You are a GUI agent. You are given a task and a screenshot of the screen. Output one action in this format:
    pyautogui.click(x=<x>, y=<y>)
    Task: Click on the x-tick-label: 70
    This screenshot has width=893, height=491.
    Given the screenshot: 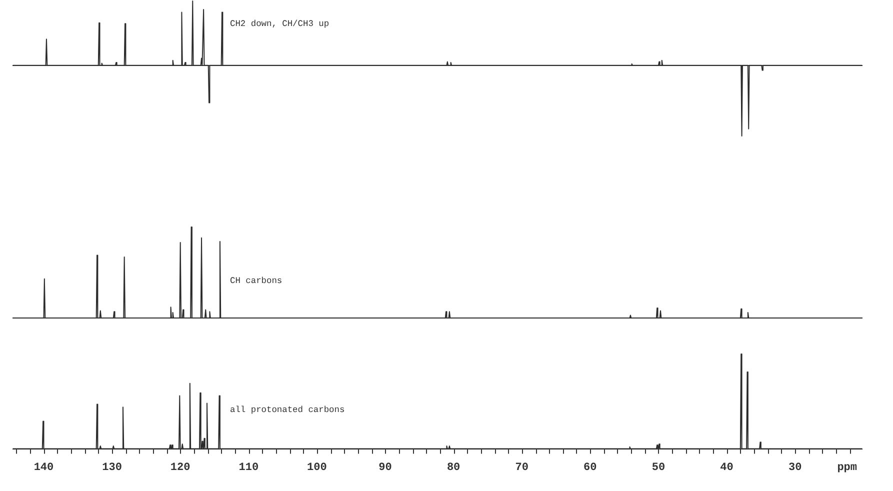 What is the action you would take?
    pyautogui.click(x=521, y=468)
    